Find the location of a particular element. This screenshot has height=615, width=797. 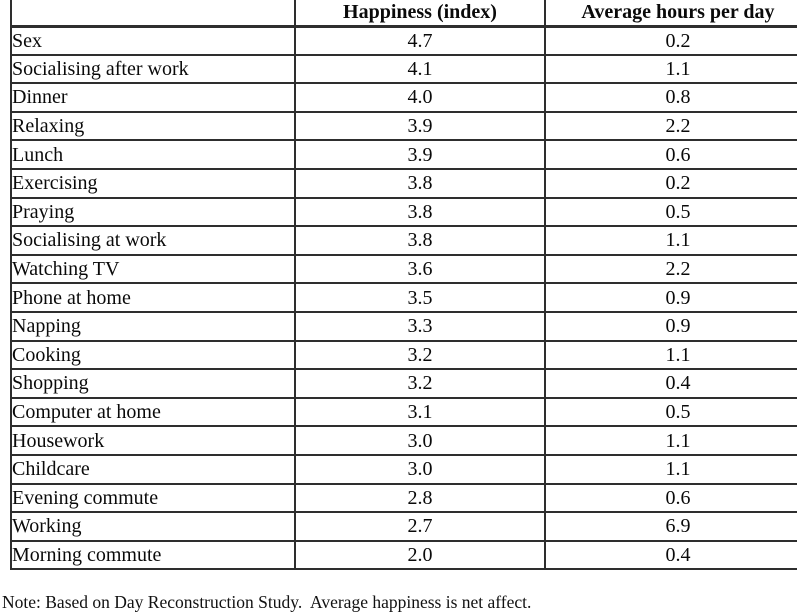

table-row: Working 2.7 6.9 is located at coordinates (403, 526).